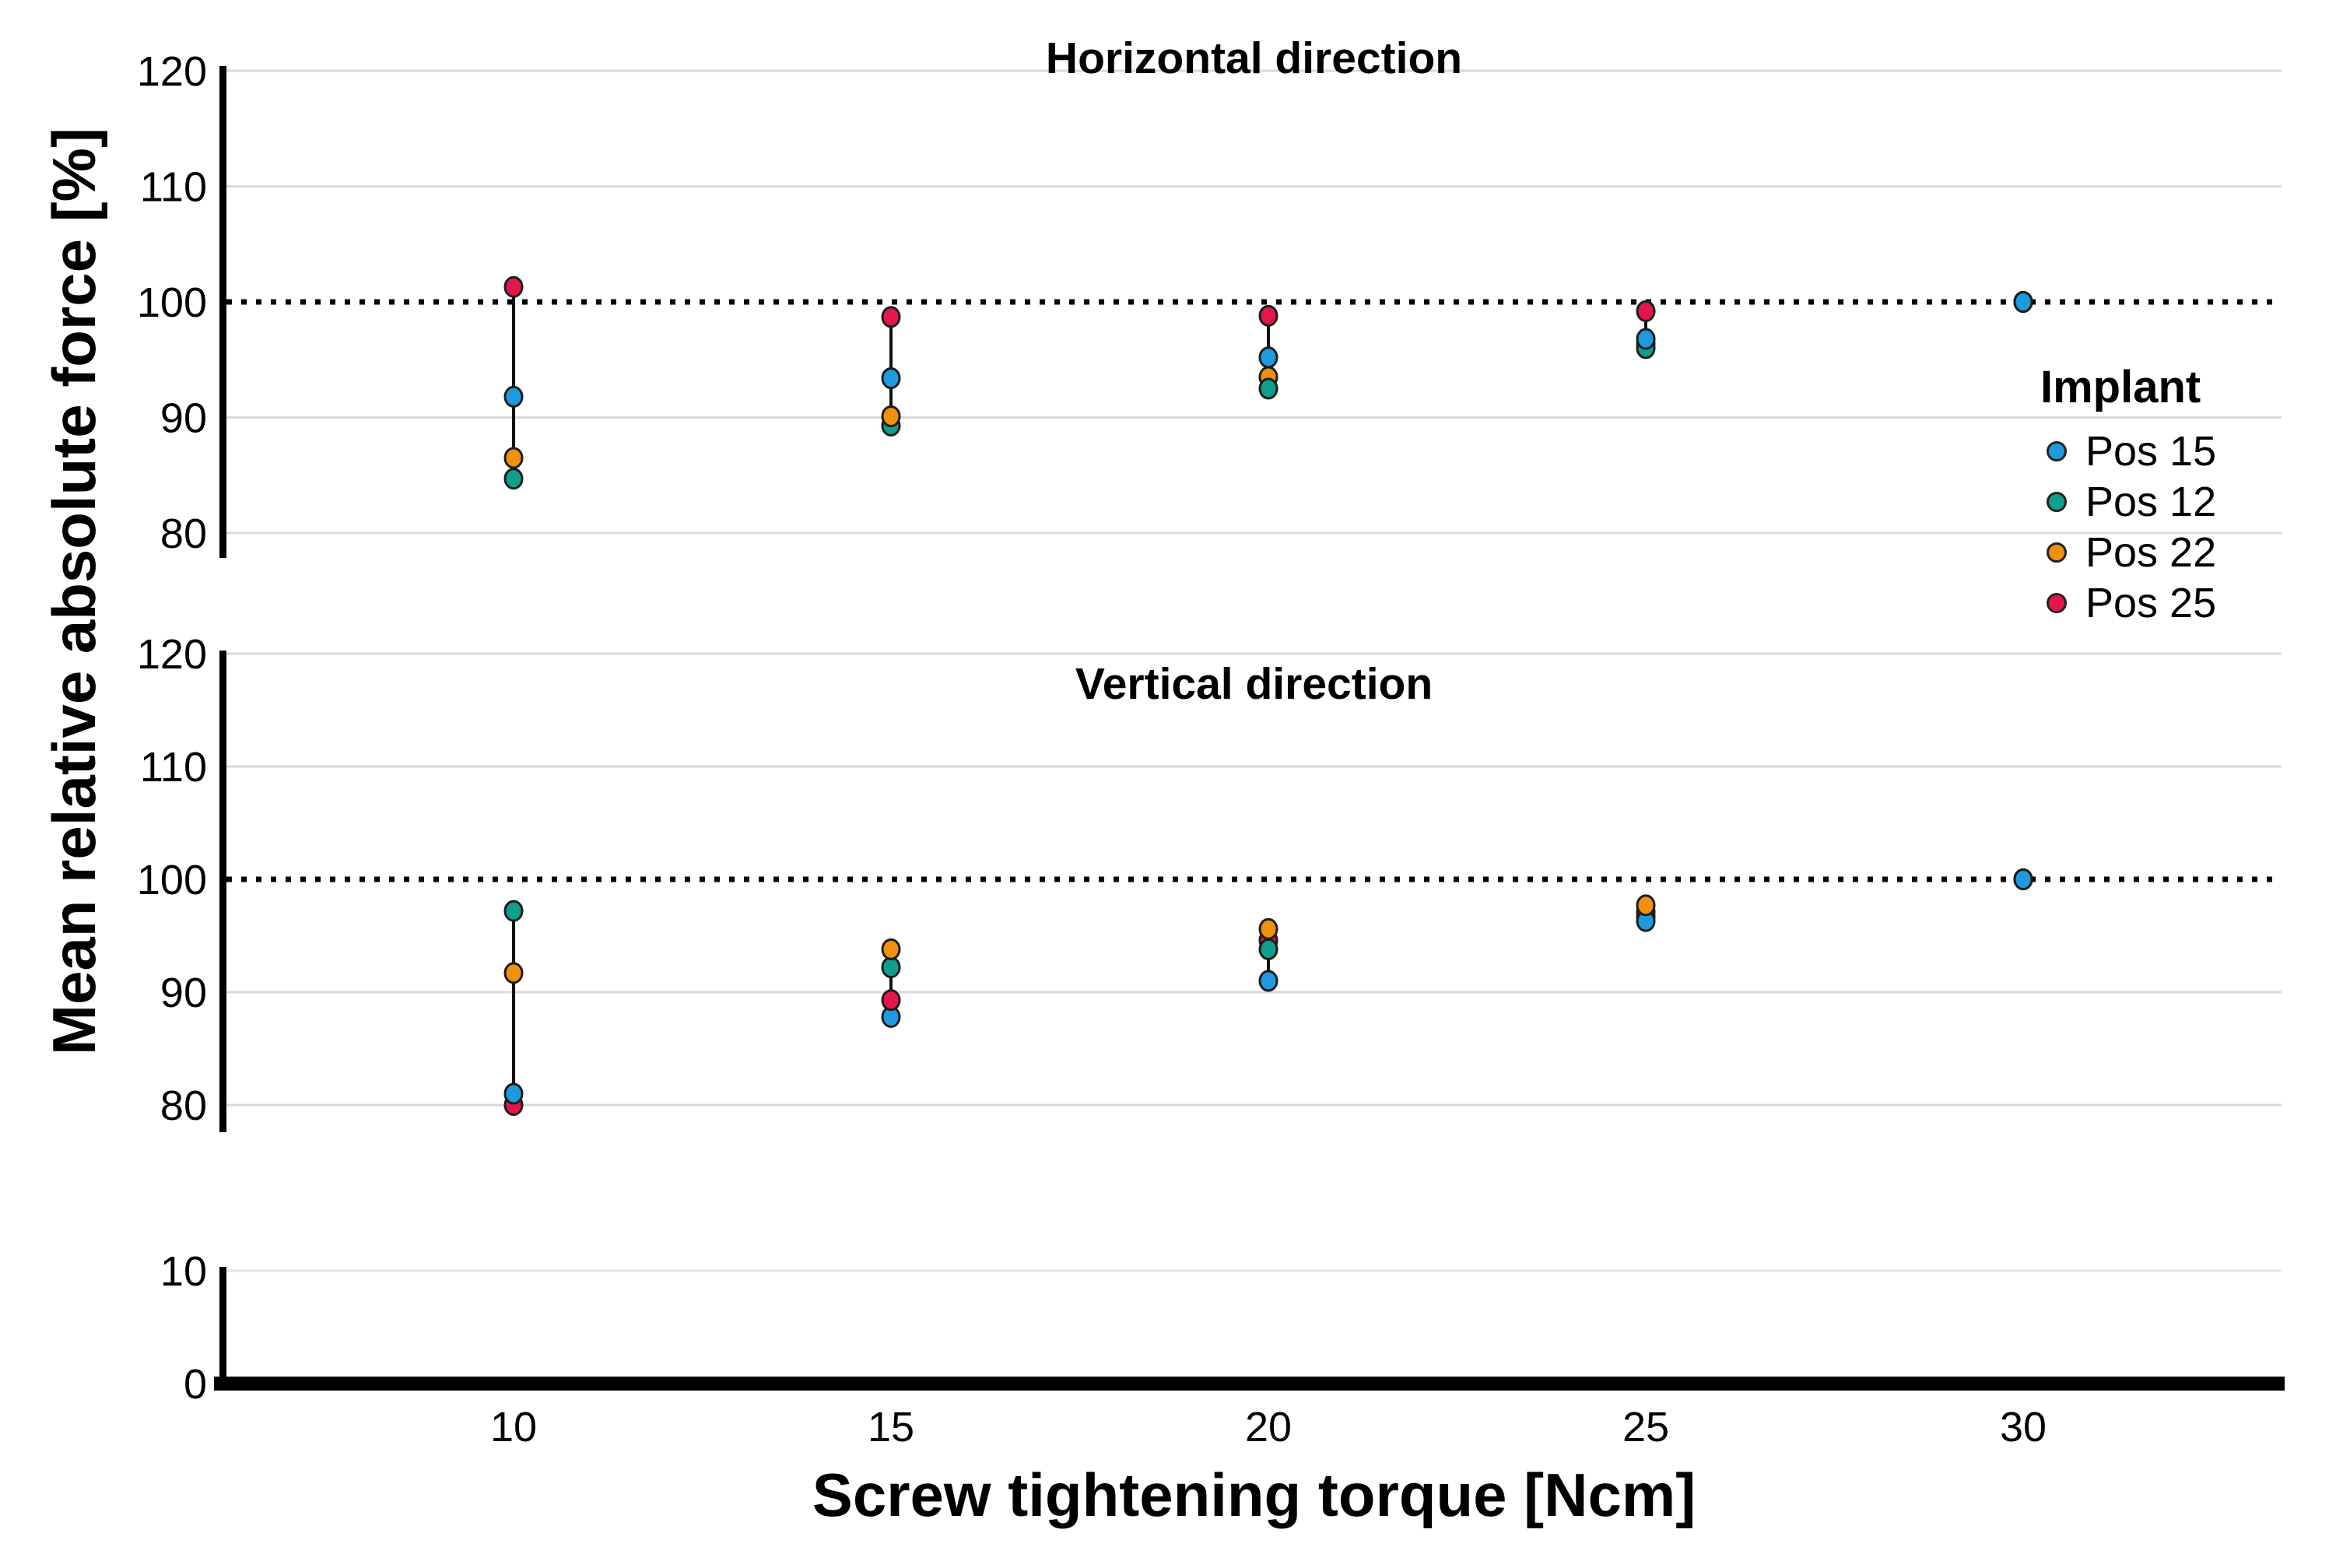  I want to click on legend: Implant Pos 15 Pos 12 Pos 22 Pos 25, so click(2128, 496).